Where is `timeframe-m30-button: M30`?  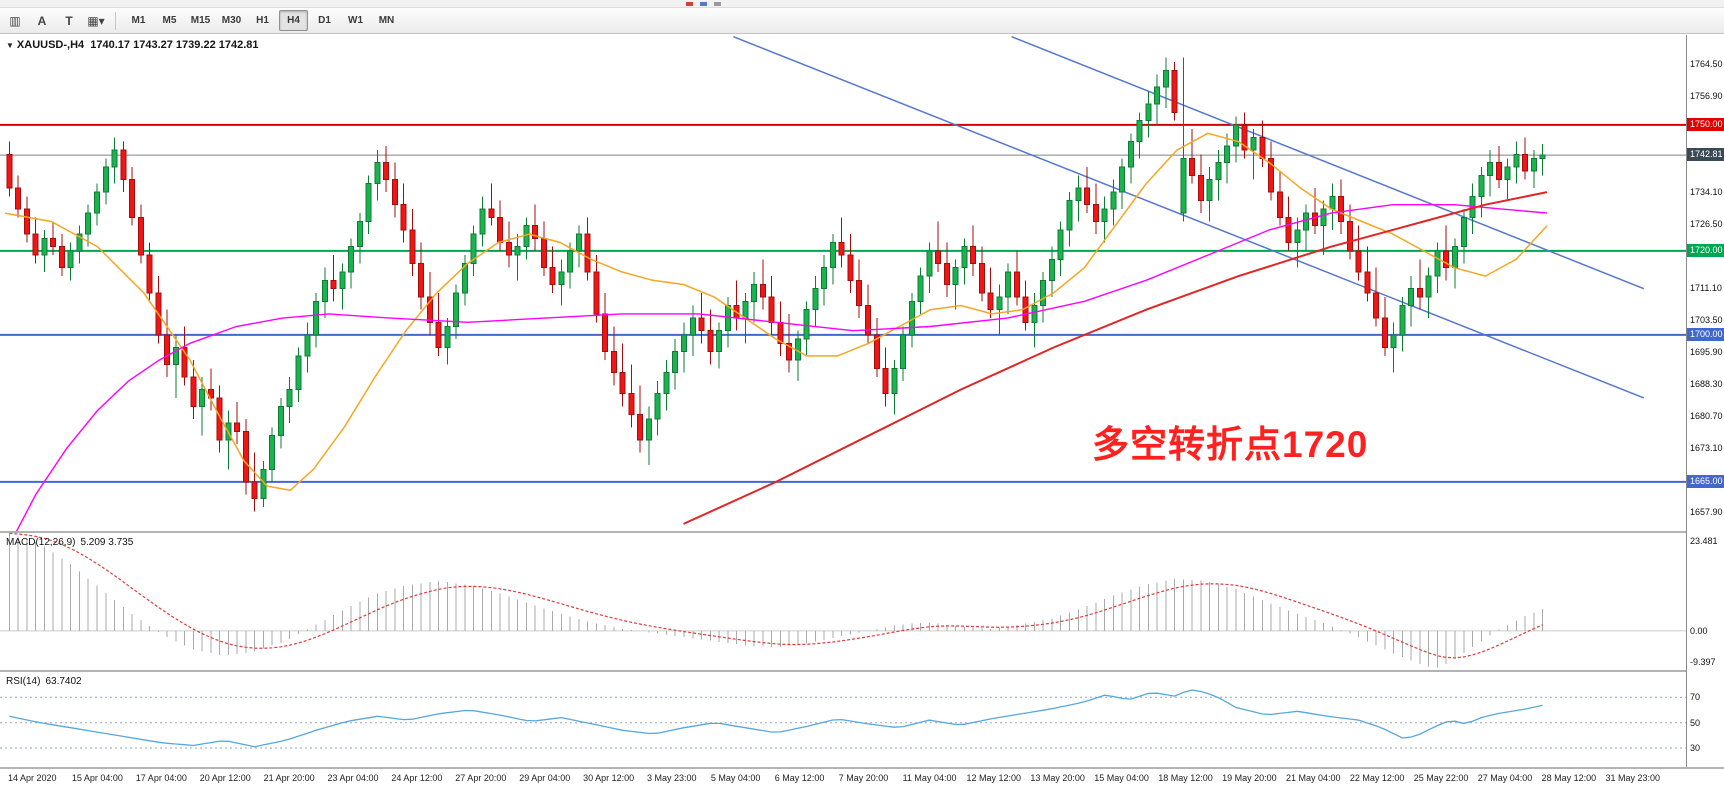
timeframe-m30-button: M30 is located at coordinates (231, 20).